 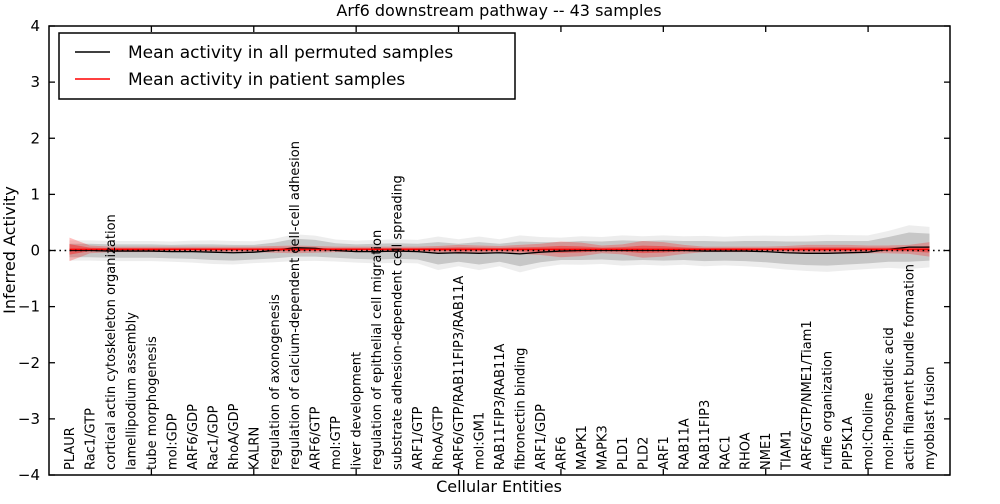 I want to click on x-category-label: RHOA, so click(x=746, y=451).